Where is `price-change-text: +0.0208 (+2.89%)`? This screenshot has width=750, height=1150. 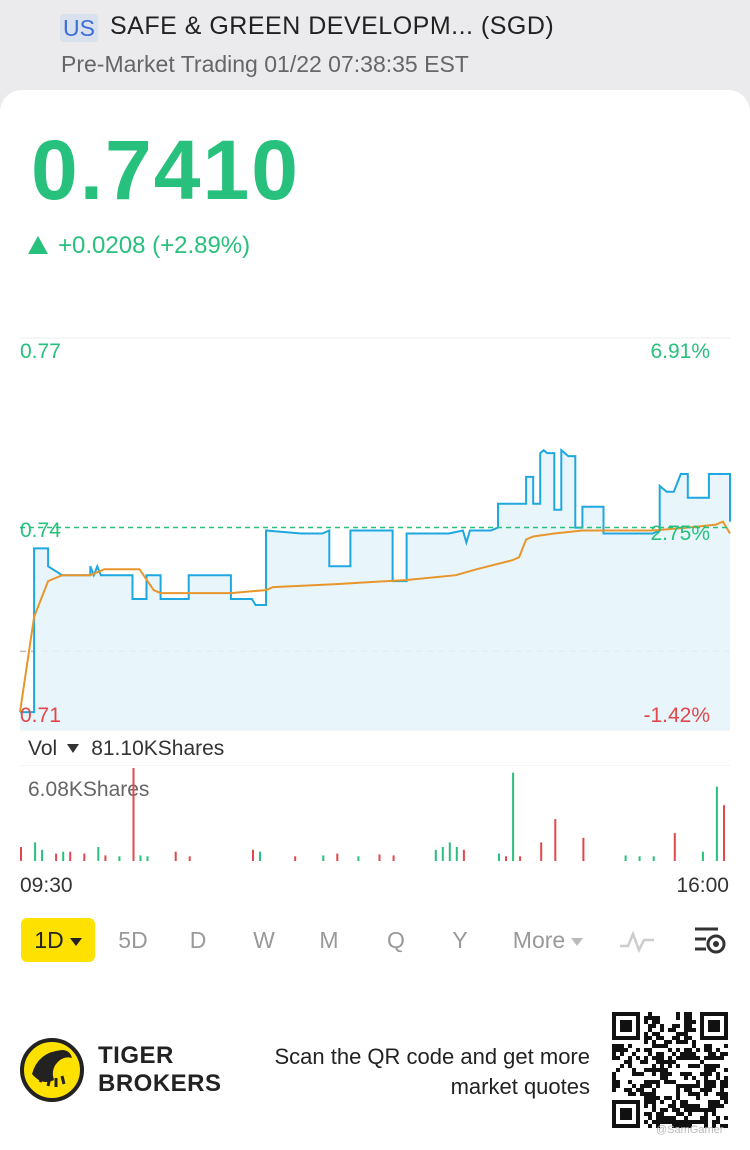 price-change-text: +0.0208 (+2.89%) is located at coordinates (154, 245).